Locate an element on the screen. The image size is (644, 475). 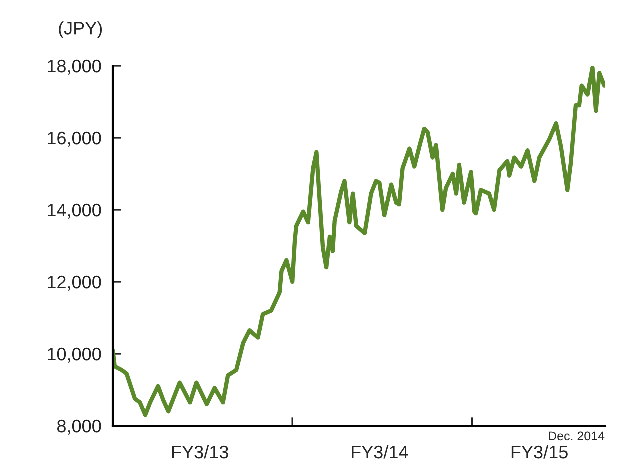
x-tick-label: FY3/15 is located at coordinates (540, 452).